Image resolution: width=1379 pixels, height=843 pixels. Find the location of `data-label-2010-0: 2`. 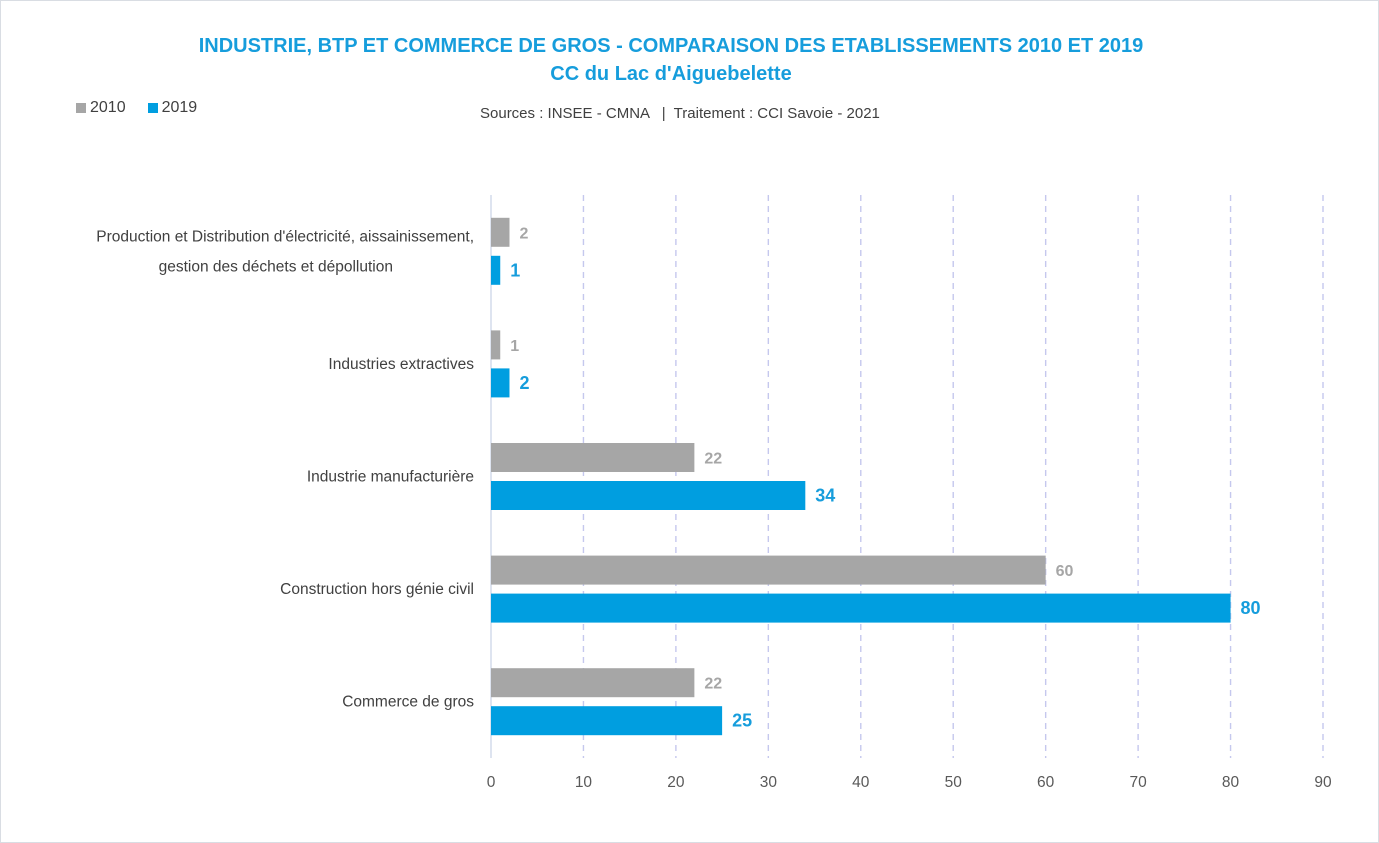

data-label-2010-0: 2 is located at coordinates (523, 233).